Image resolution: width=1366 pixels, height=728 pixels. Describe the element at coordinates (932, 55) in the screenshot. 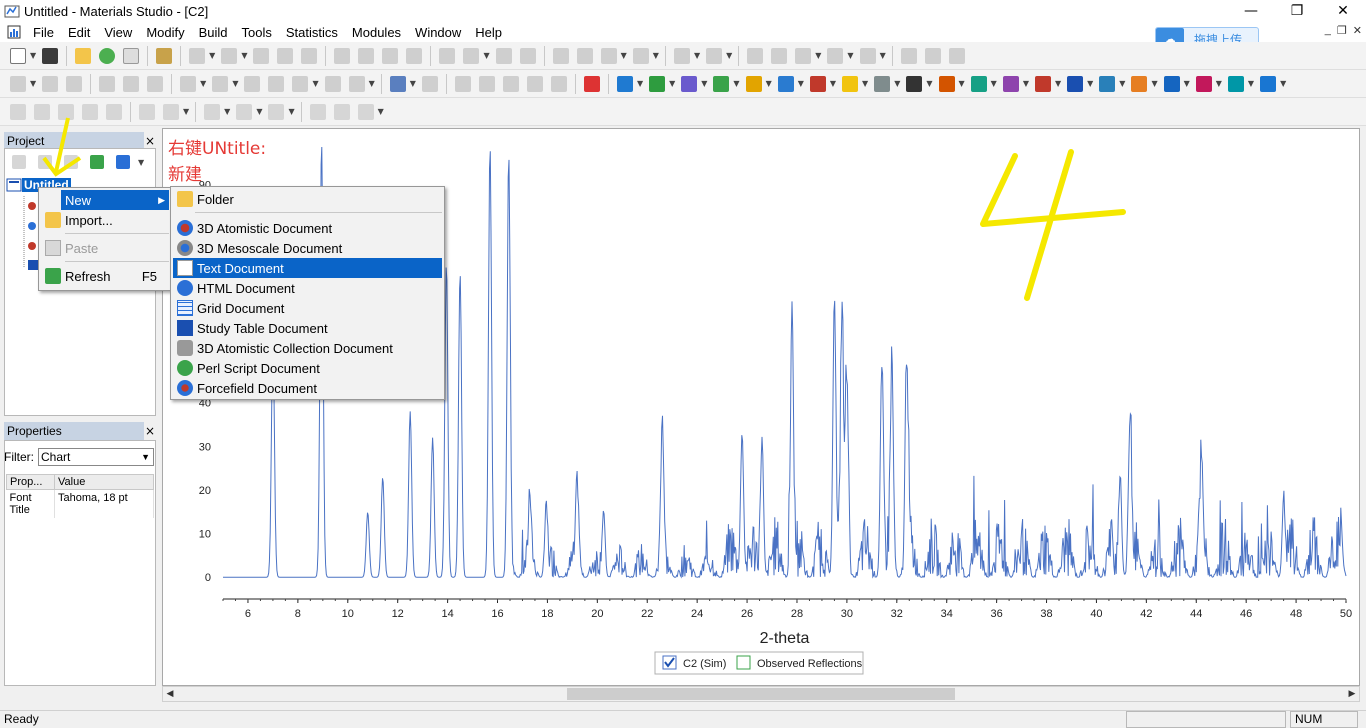

I see `bonds-icon` at that location.